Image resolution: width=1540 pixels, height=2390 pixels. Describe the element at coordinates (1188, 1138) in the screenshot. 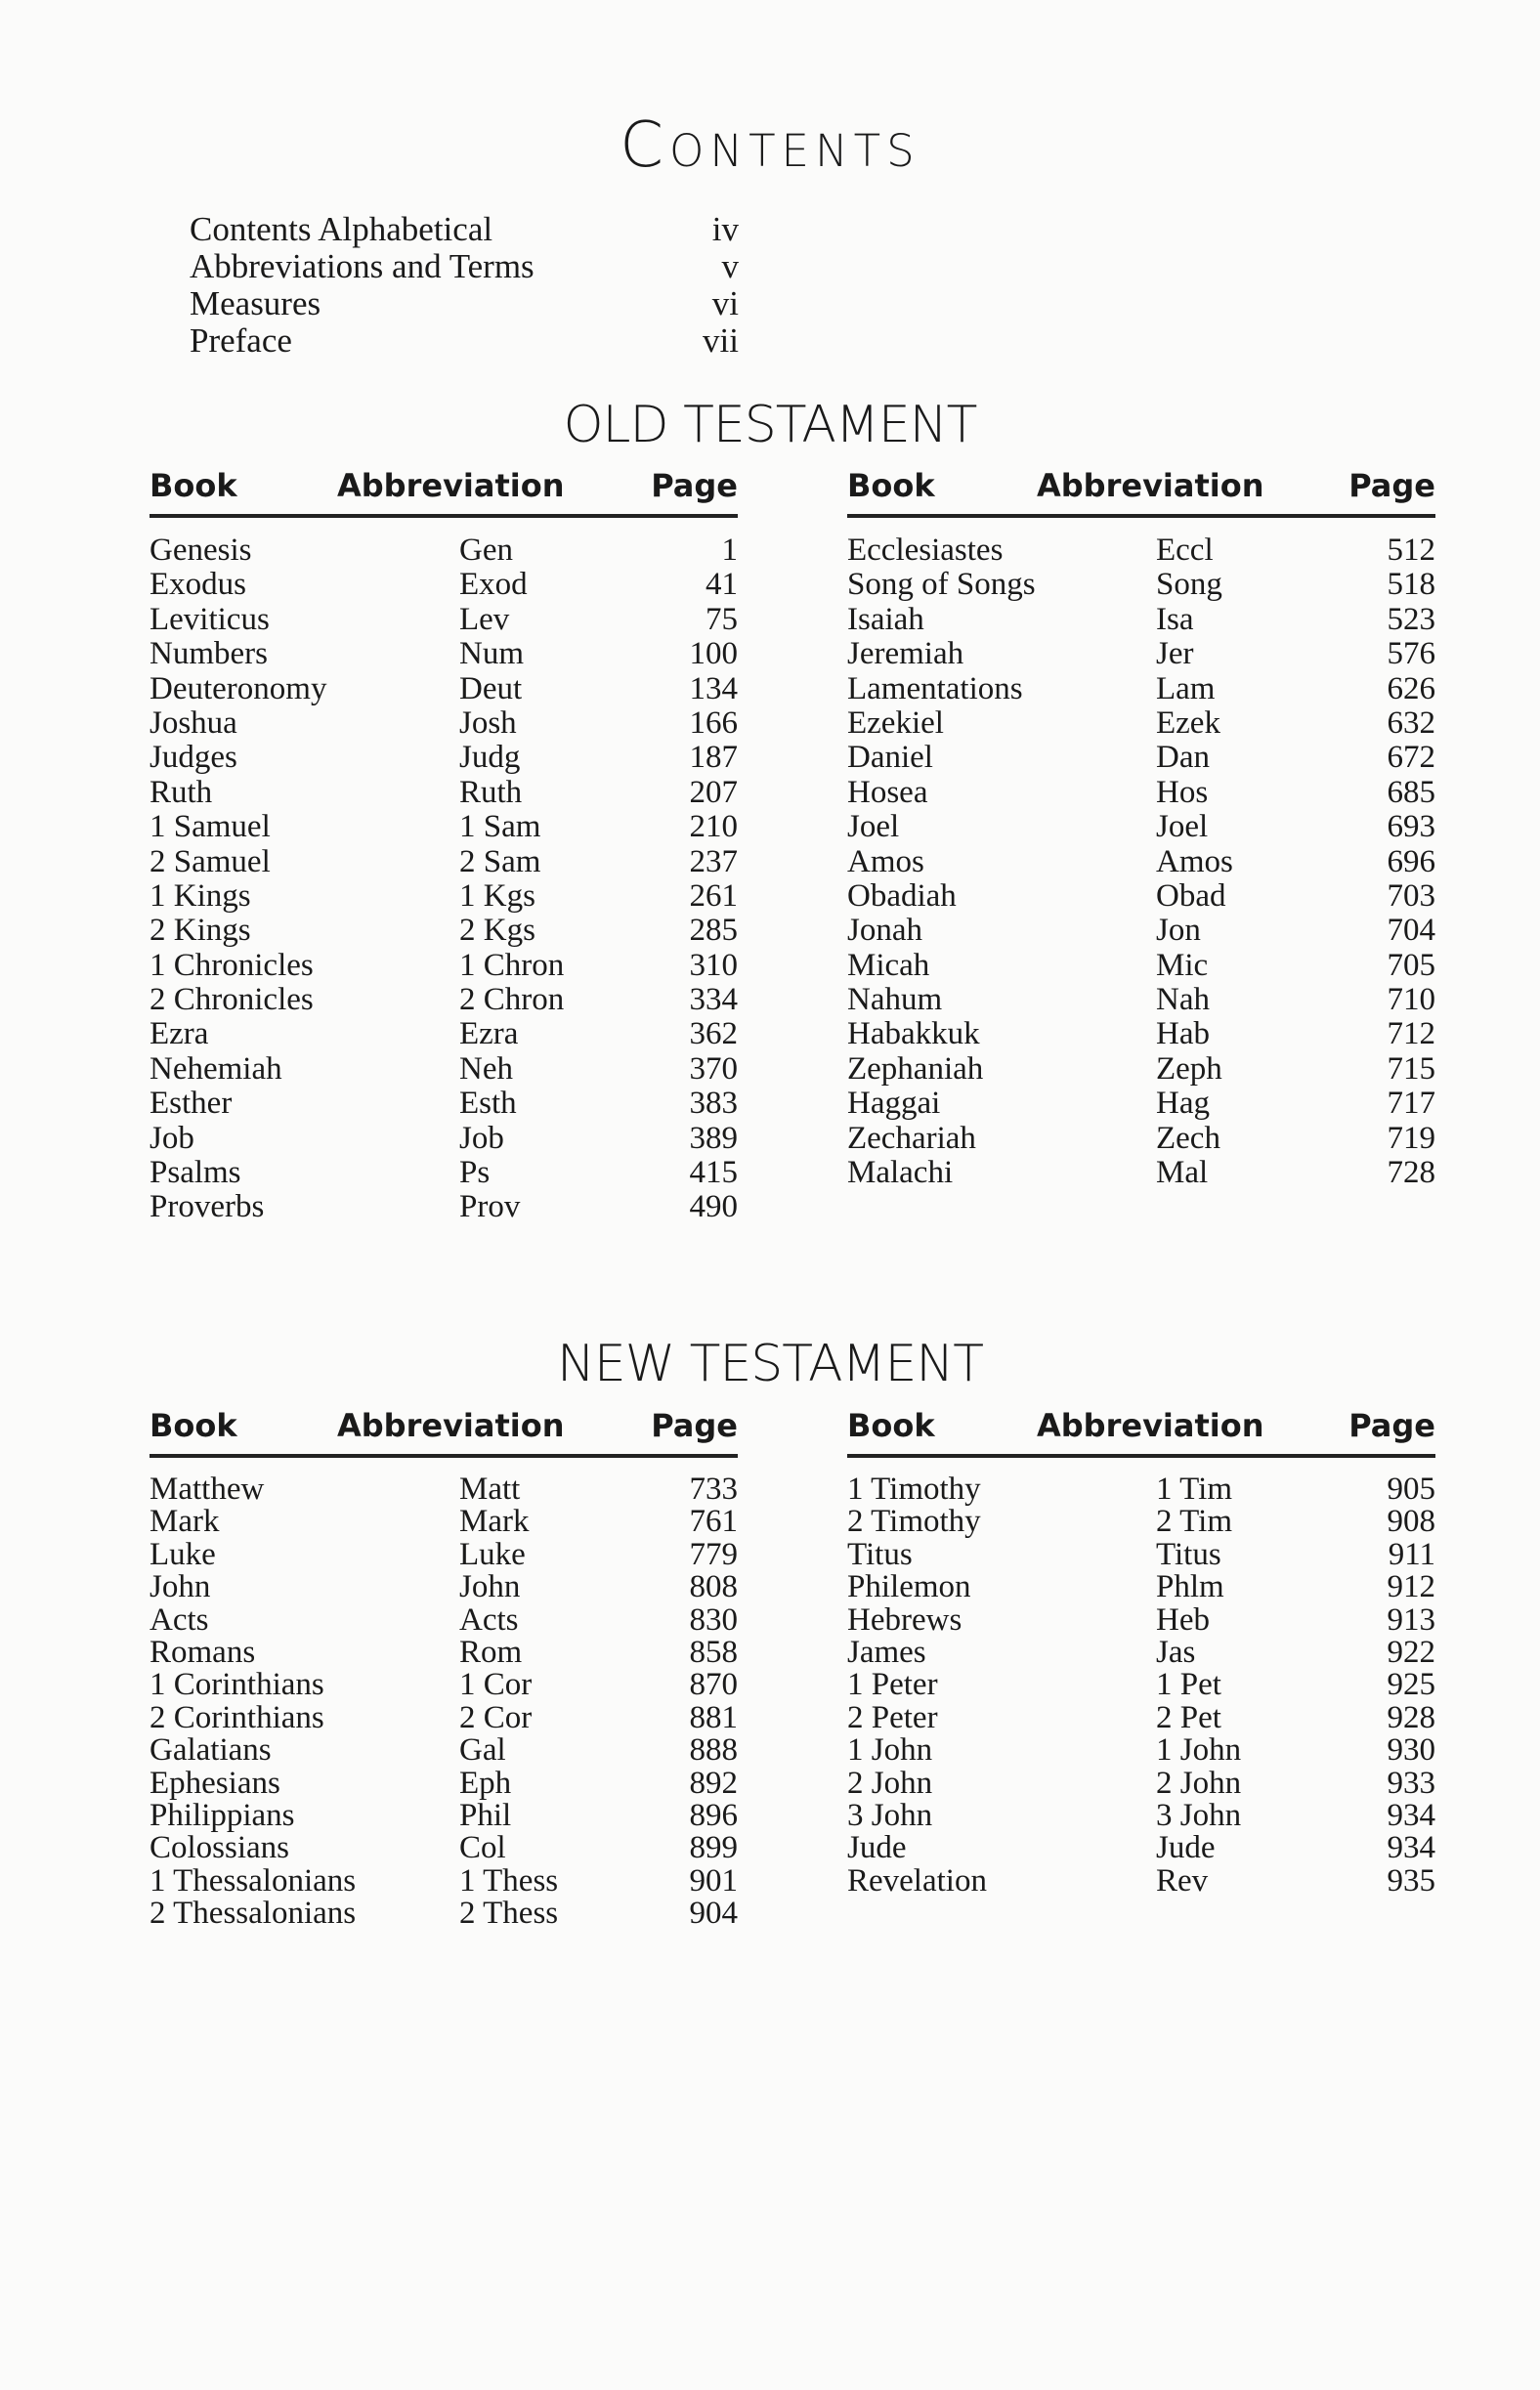

I see `abbreviation-cell: Zech` at that location.